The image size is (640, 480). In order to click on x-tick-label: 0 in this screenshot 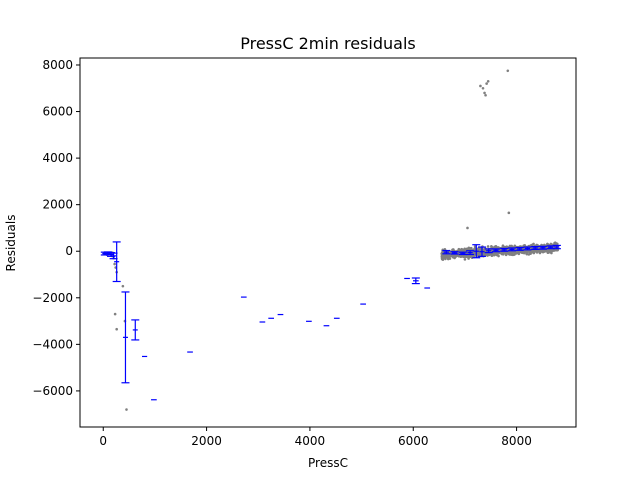, I will do `click(103, 441)`.